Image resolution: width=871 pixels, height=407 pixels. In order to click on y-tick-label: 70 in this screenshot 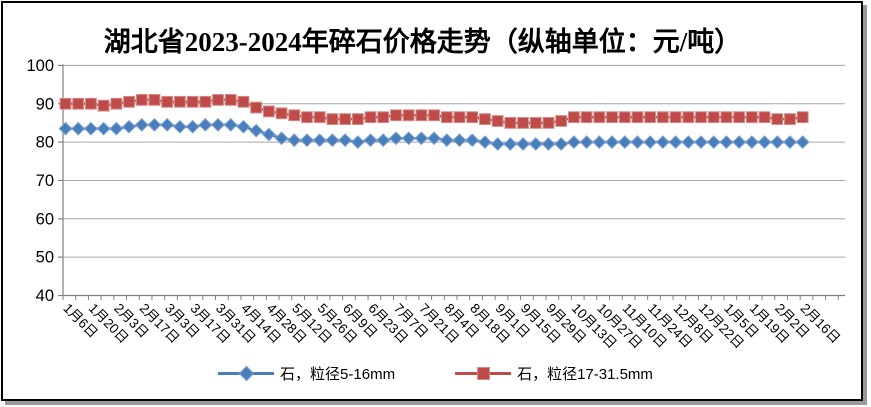, I will do `click(45, 181)`.